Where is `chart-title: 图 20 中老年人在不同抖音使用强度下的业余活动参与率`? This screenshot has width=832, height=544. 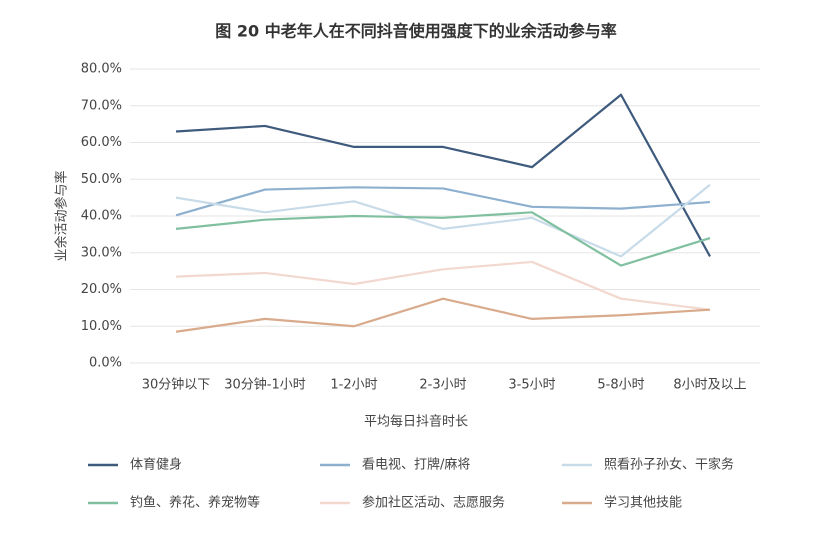 chart-title: 图 20 中老年人在不同抖音使用强度下的业余活动参与率 is located at coordinates (415, 31).